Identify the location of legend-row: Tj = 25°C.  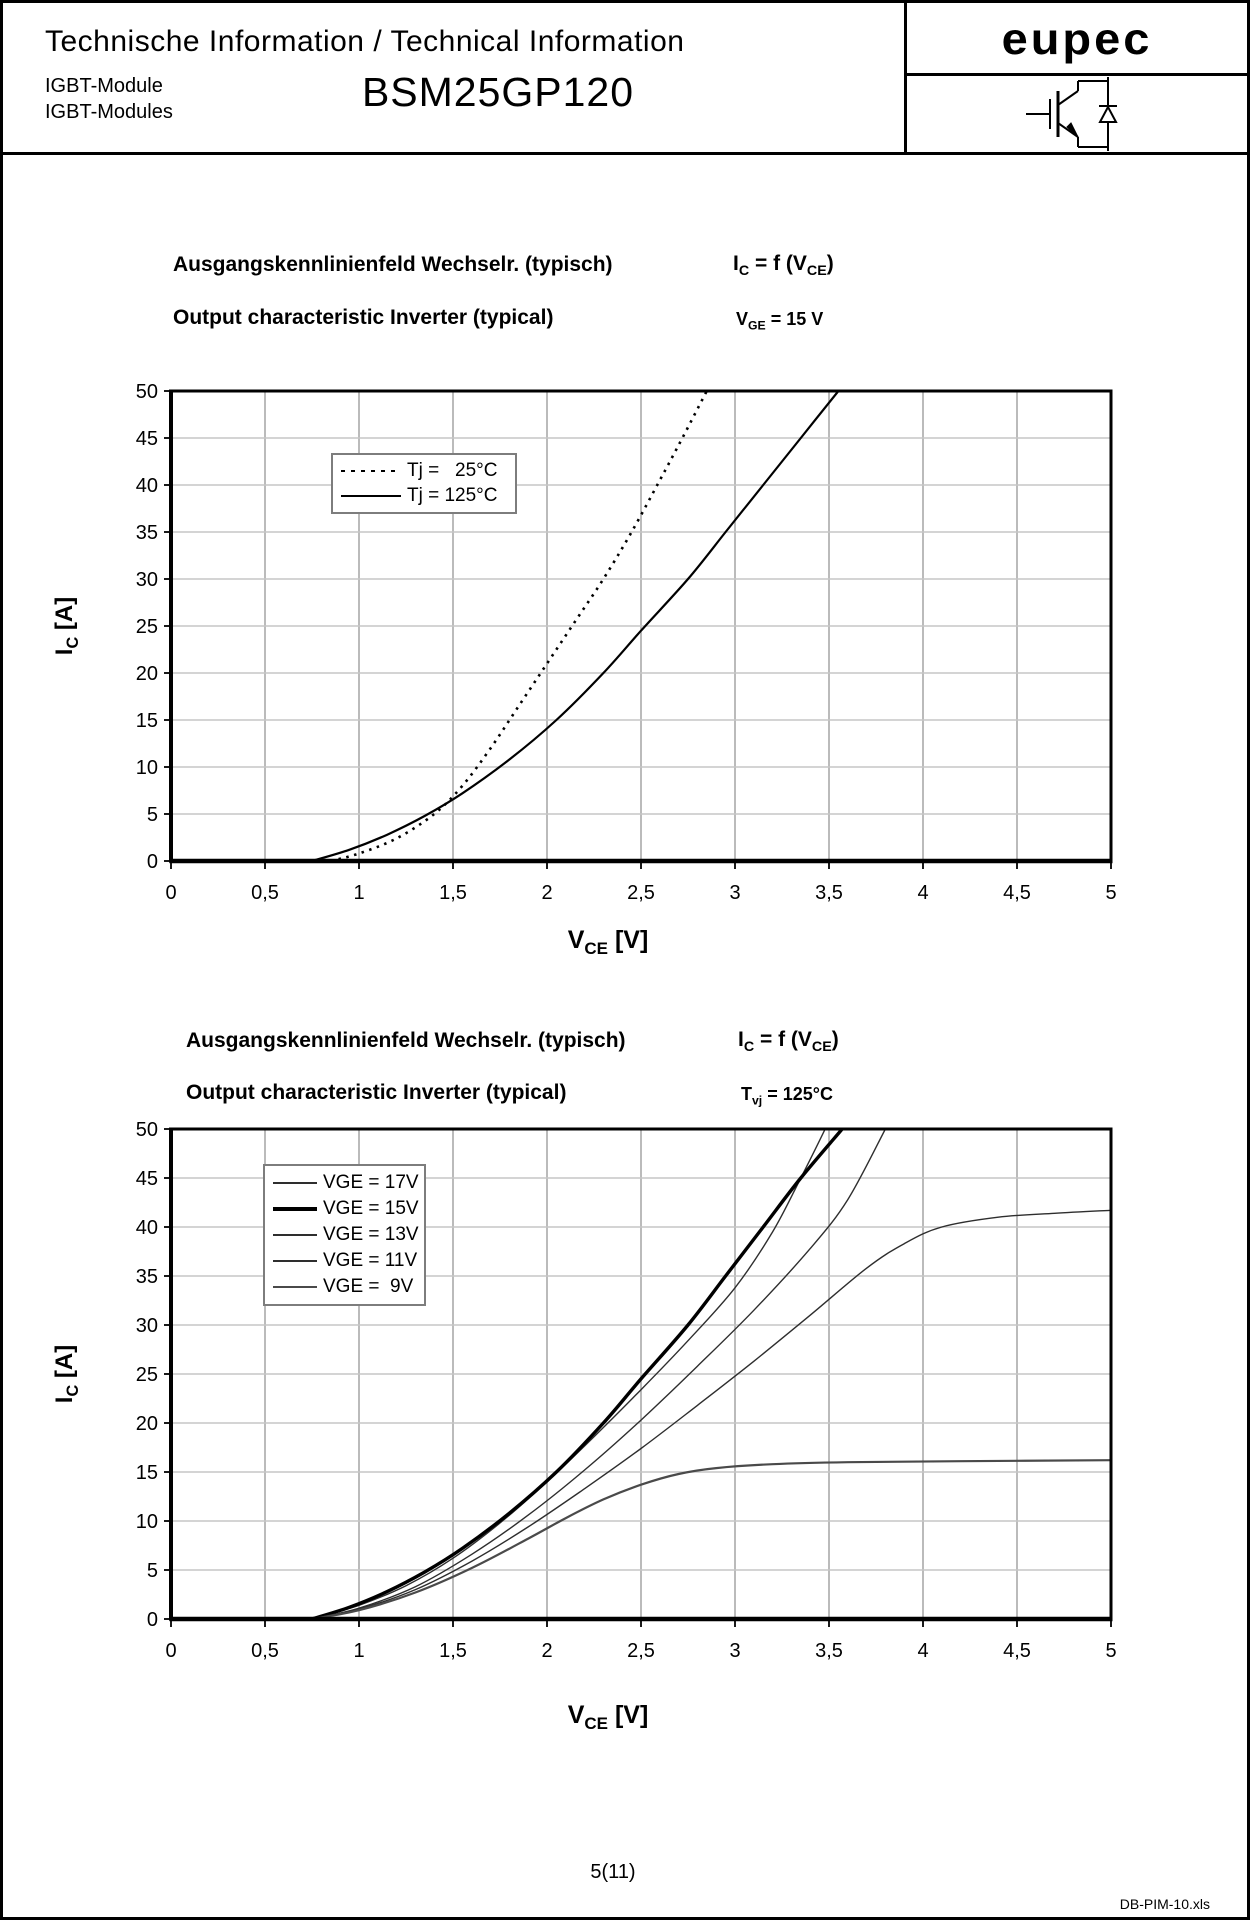
(424, 471).